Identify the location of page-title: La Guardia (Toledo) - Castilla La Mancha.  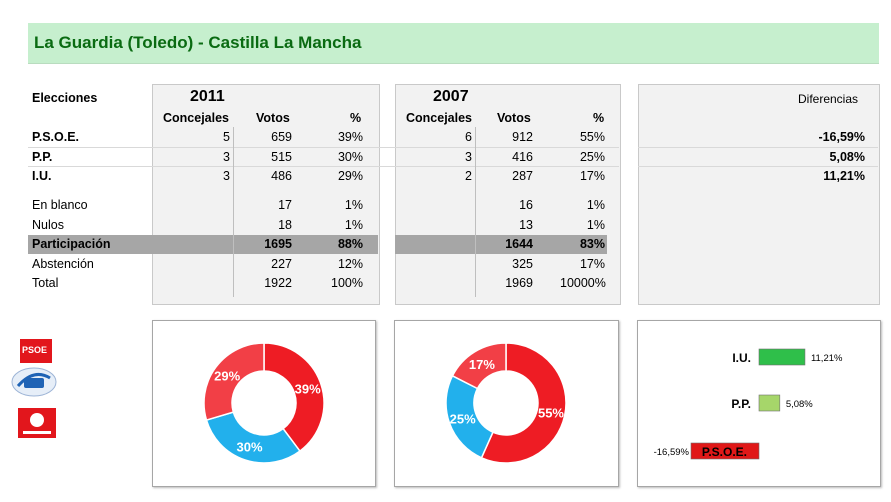
(198, 42).